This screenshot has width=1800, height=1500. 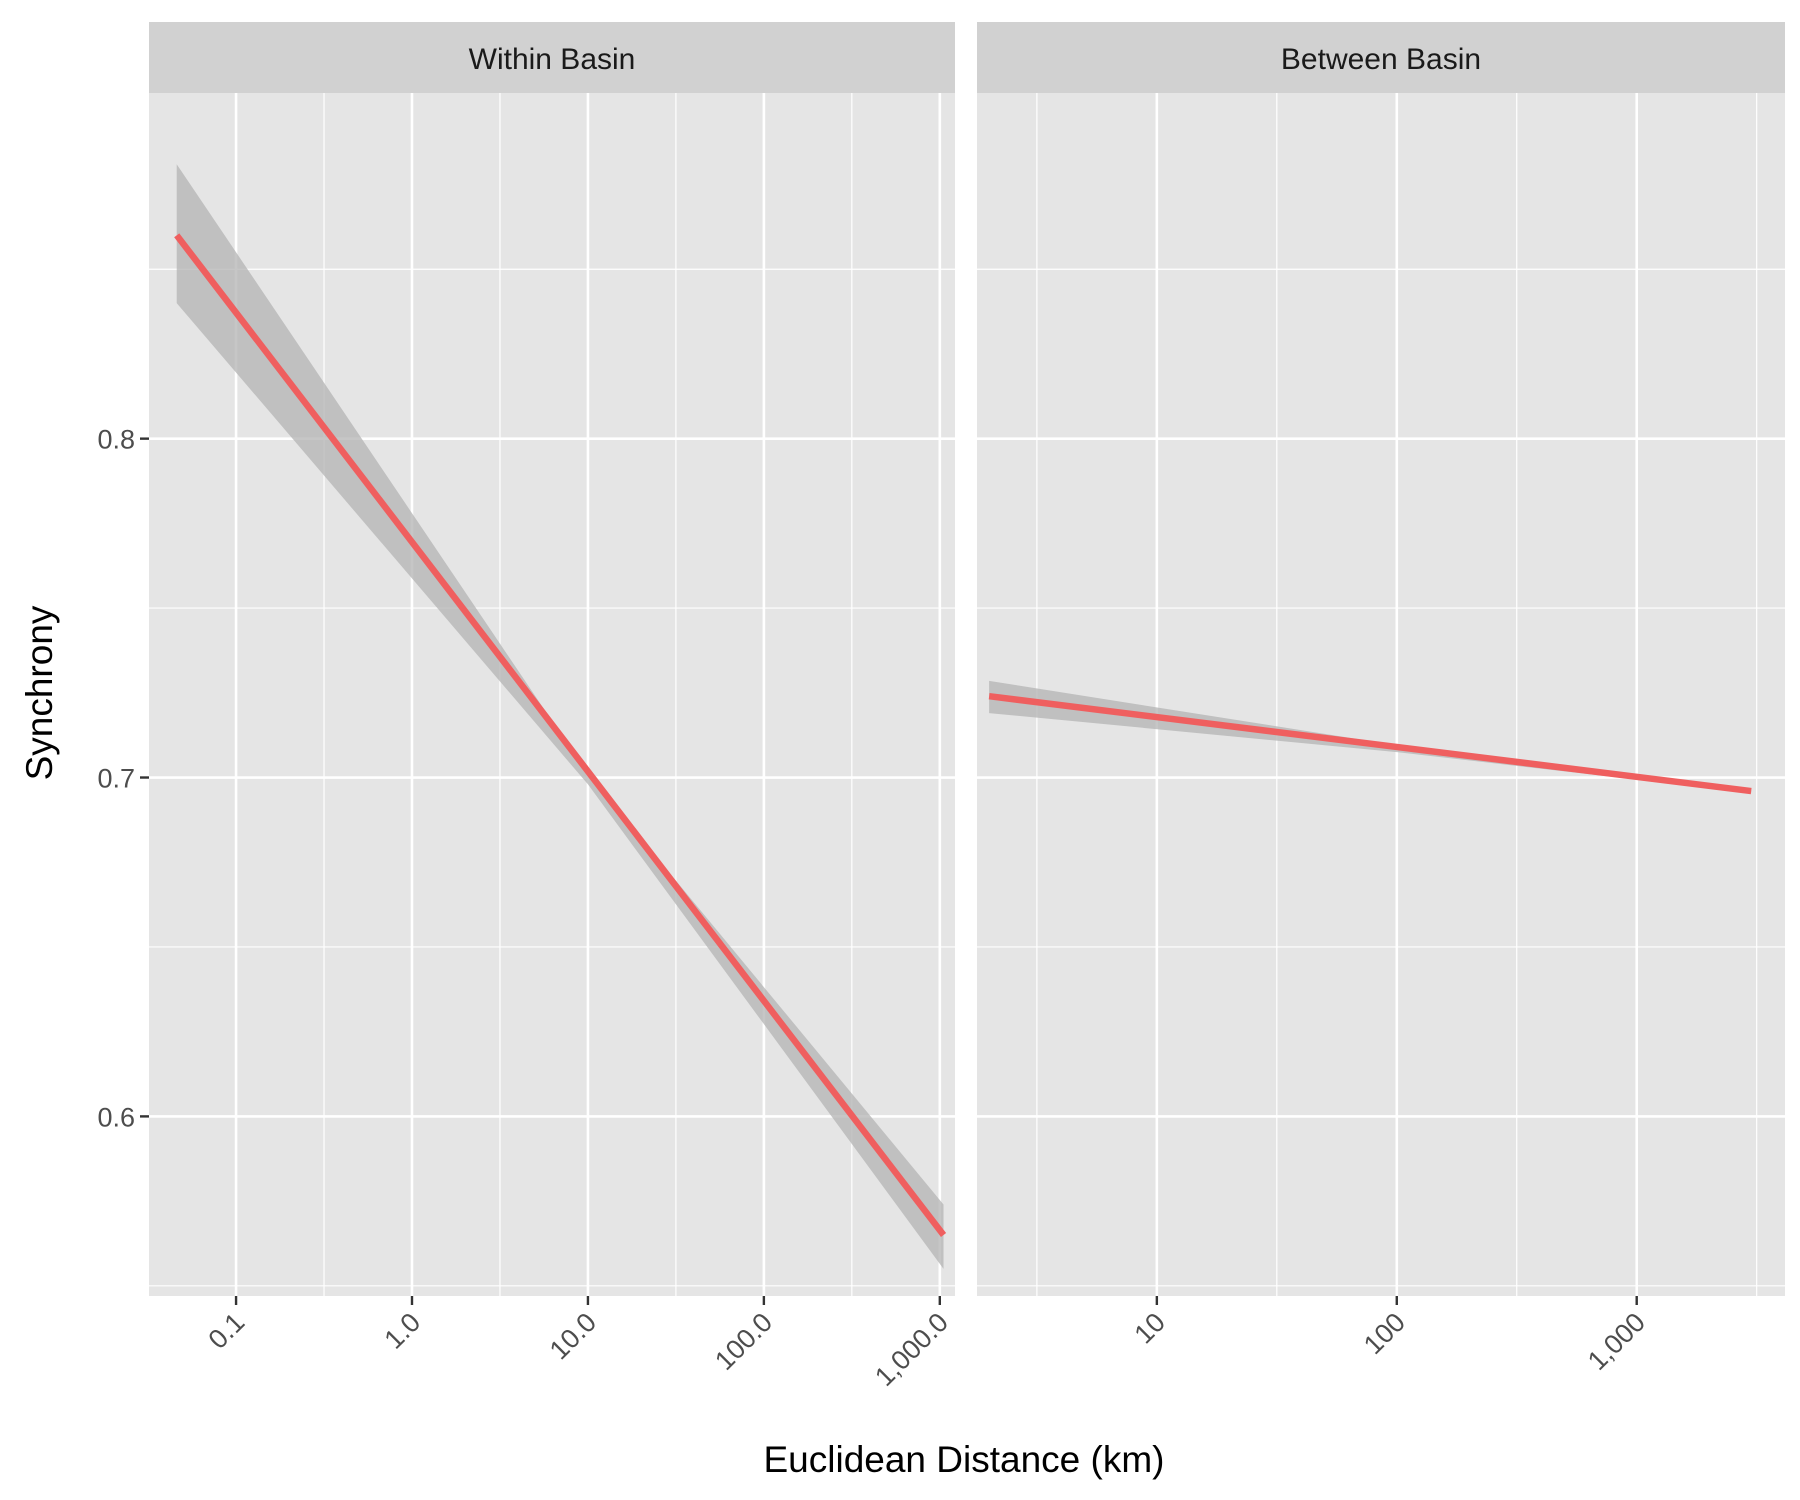 I want to click on x-tick-label: 0.1, so click(x=227, y=1331).